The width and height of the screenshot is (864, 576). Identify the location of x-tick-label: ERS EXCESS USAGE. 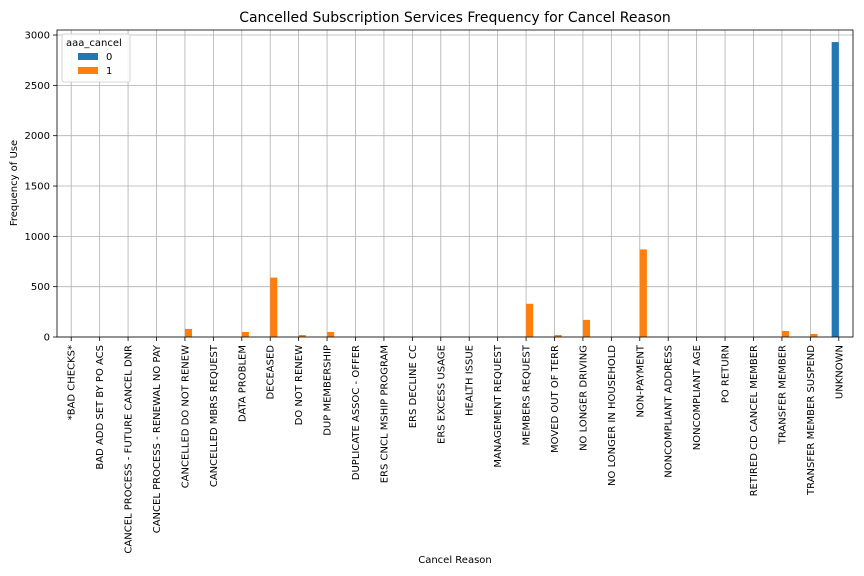
(441, 394).